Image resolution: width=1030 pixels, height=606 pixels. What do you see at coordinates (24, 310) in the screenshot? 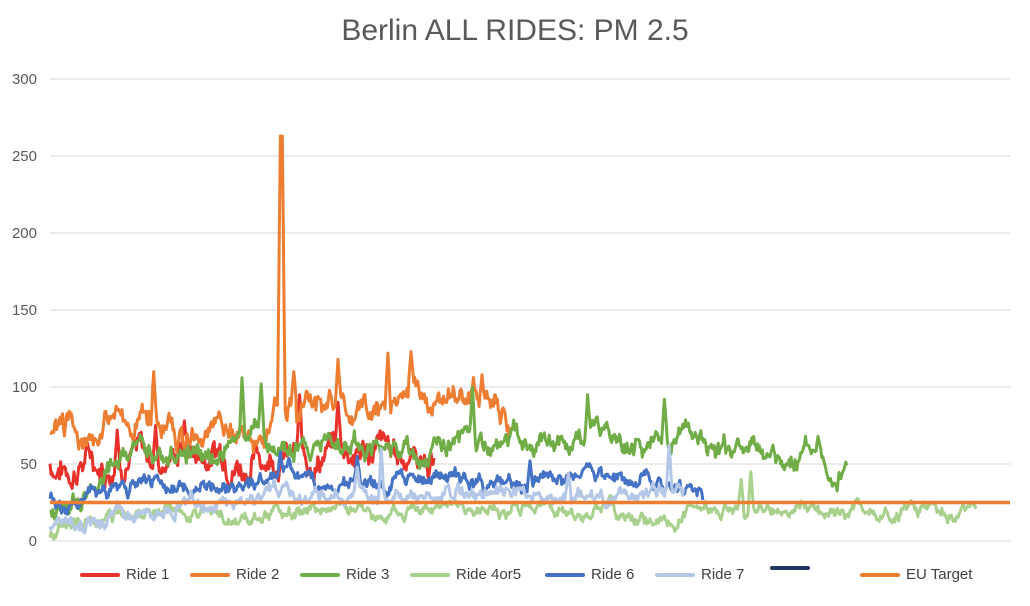
I see `y-tick-label: 150` at bounding box center [24, 310].